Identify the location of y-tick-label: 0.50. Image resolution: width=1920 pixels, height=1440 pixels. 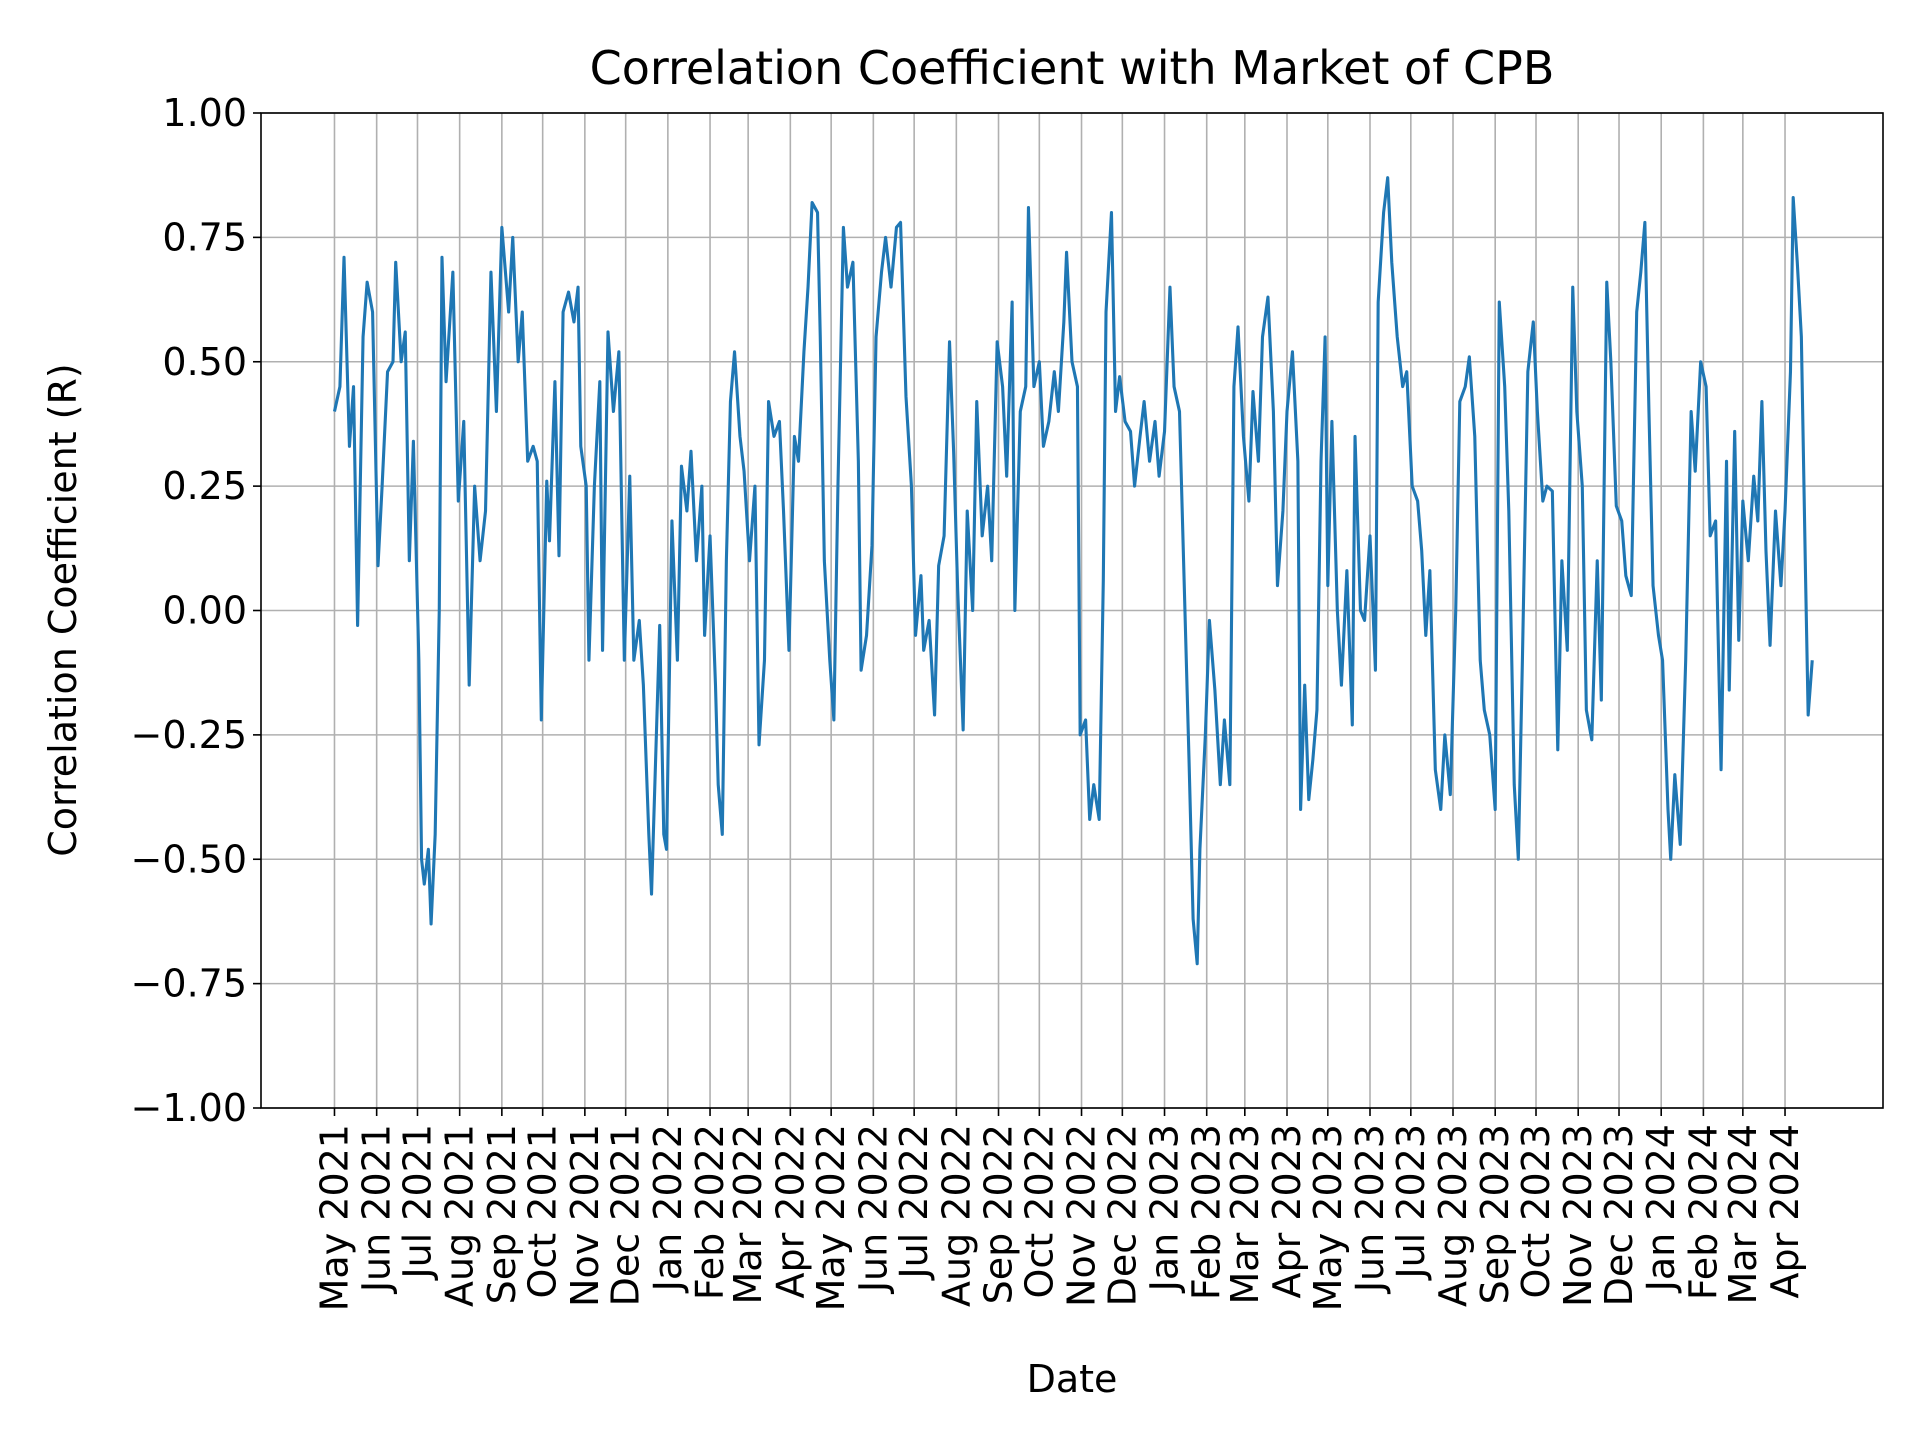
(204, 362).